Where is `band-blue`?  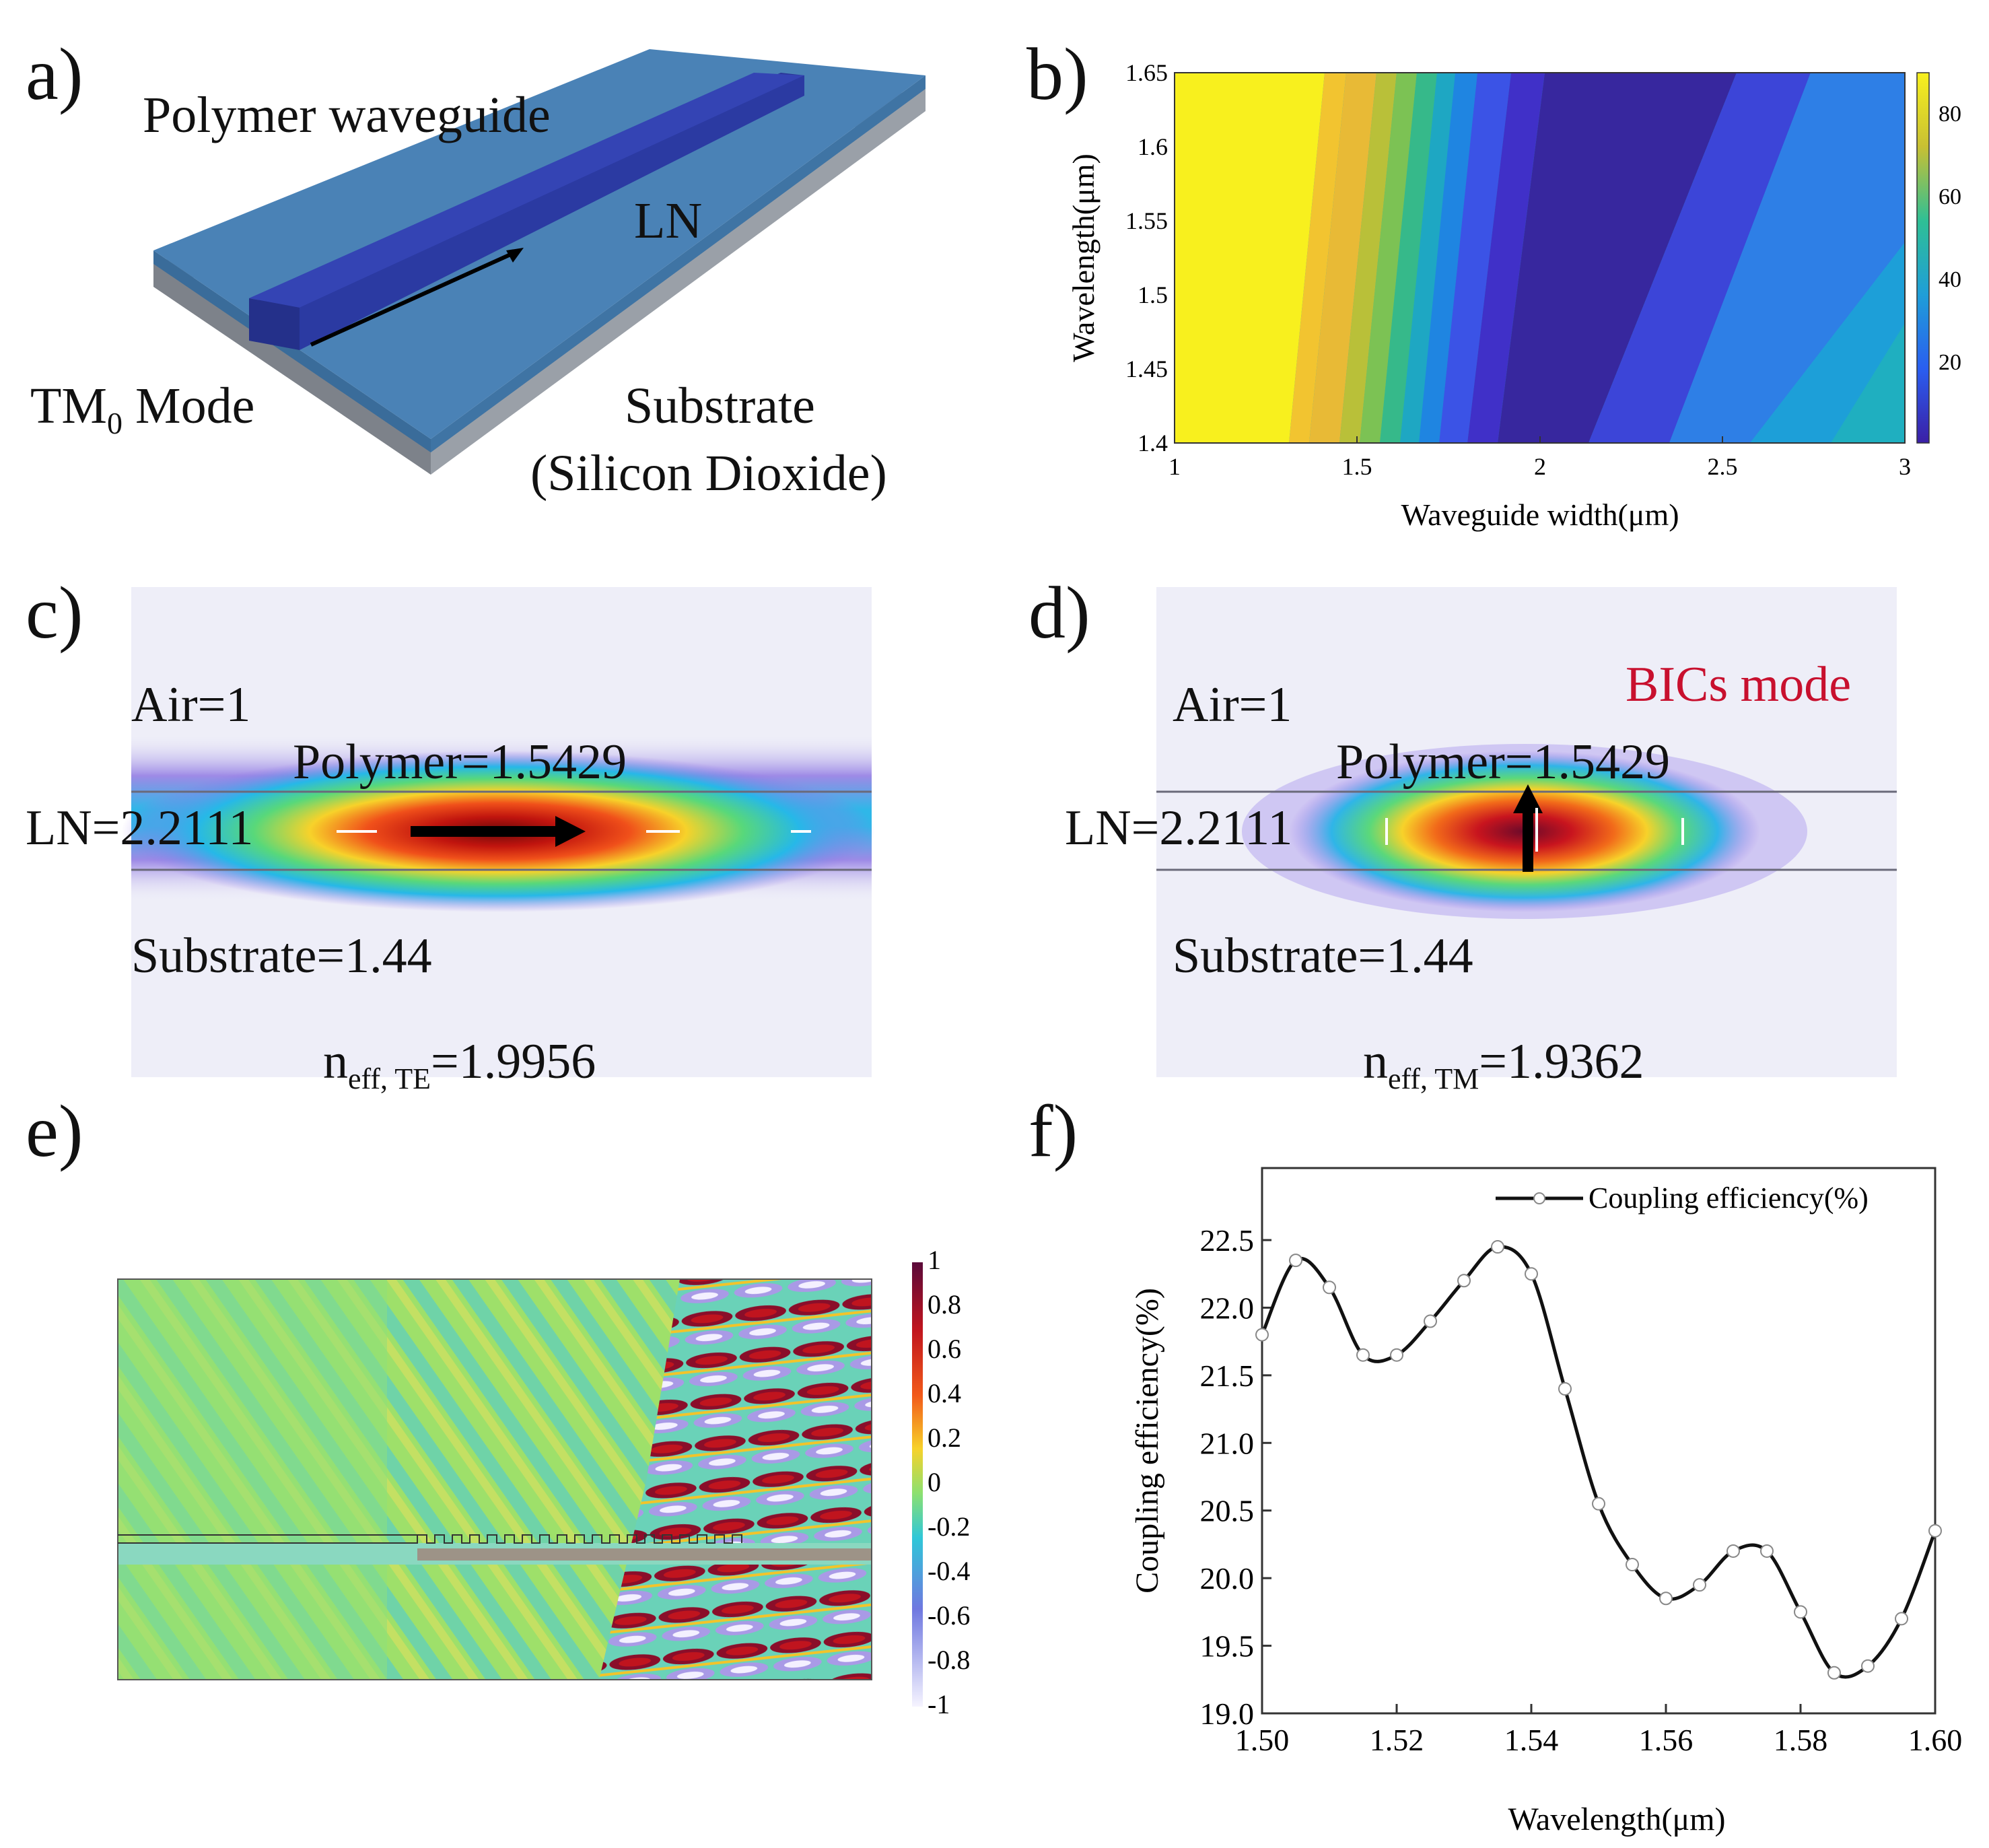
band-blue is located at coordinates (1448, 258).